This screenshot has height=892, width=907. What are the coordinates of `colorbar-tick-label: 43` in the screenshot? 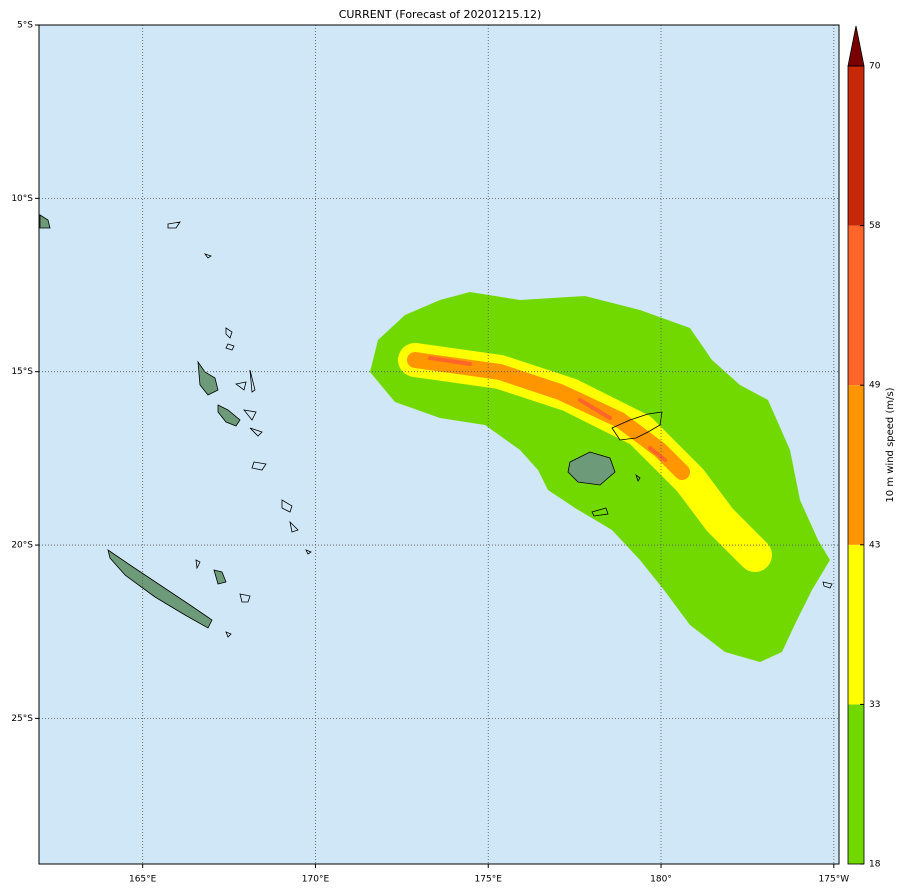 It's located at (874, 545).